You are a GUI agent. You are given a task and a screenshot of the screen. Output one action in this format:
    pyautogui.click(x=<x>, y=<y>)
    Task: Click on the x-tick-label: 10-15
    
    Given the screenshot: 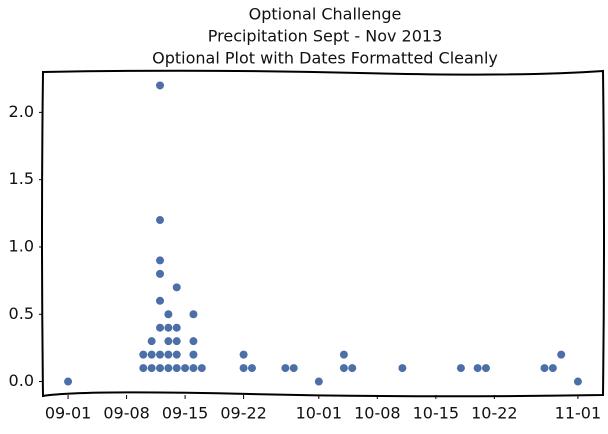 What is the action you would take?
    pyautogui.click(x=436, y=413)
    